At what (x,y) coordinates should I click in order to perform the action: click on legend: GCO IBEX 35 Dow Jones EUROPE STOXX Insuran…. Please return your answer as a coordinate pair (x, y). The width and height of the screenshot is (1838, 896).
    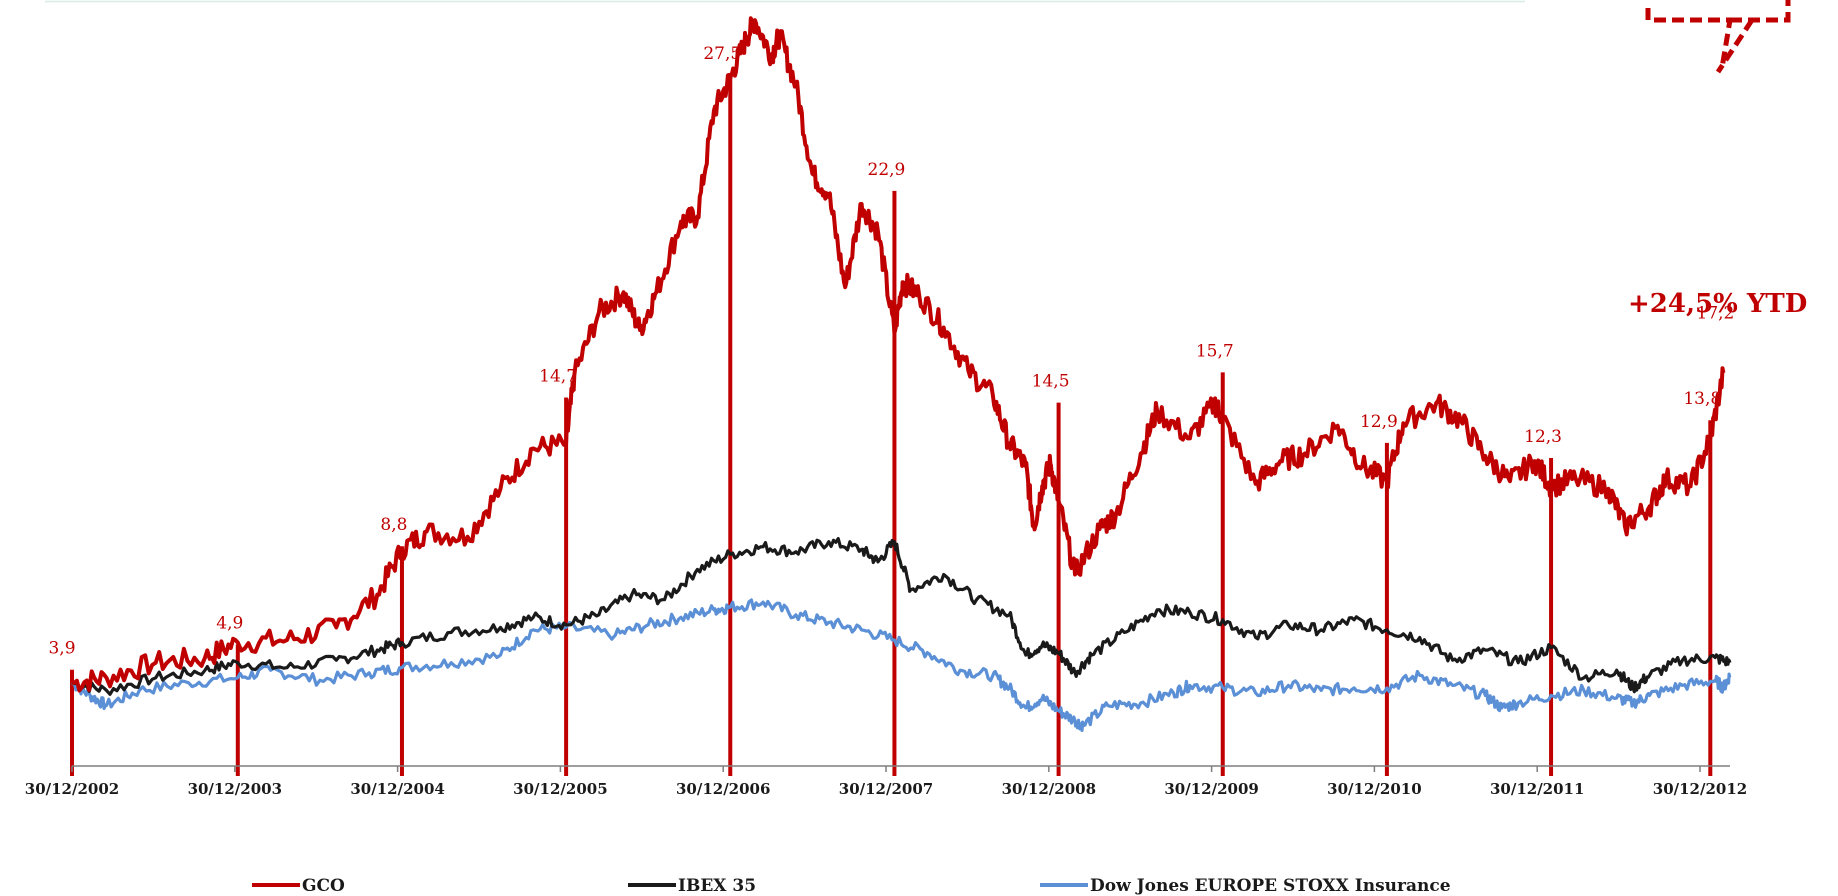
    Looking at the image, I should click on (851, 886).